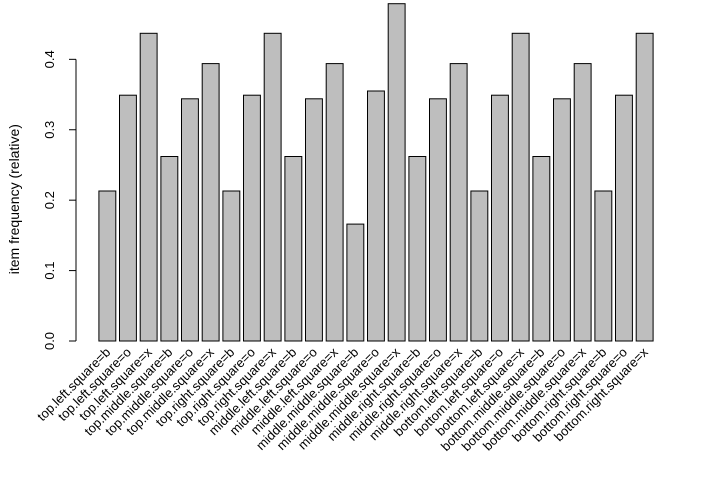 This screenshot has width=713, height=491. What do you see at coordinates (128, 218) in the screenshot?
I see `bar-top.left.square=o` at bounding box center [128, 218].